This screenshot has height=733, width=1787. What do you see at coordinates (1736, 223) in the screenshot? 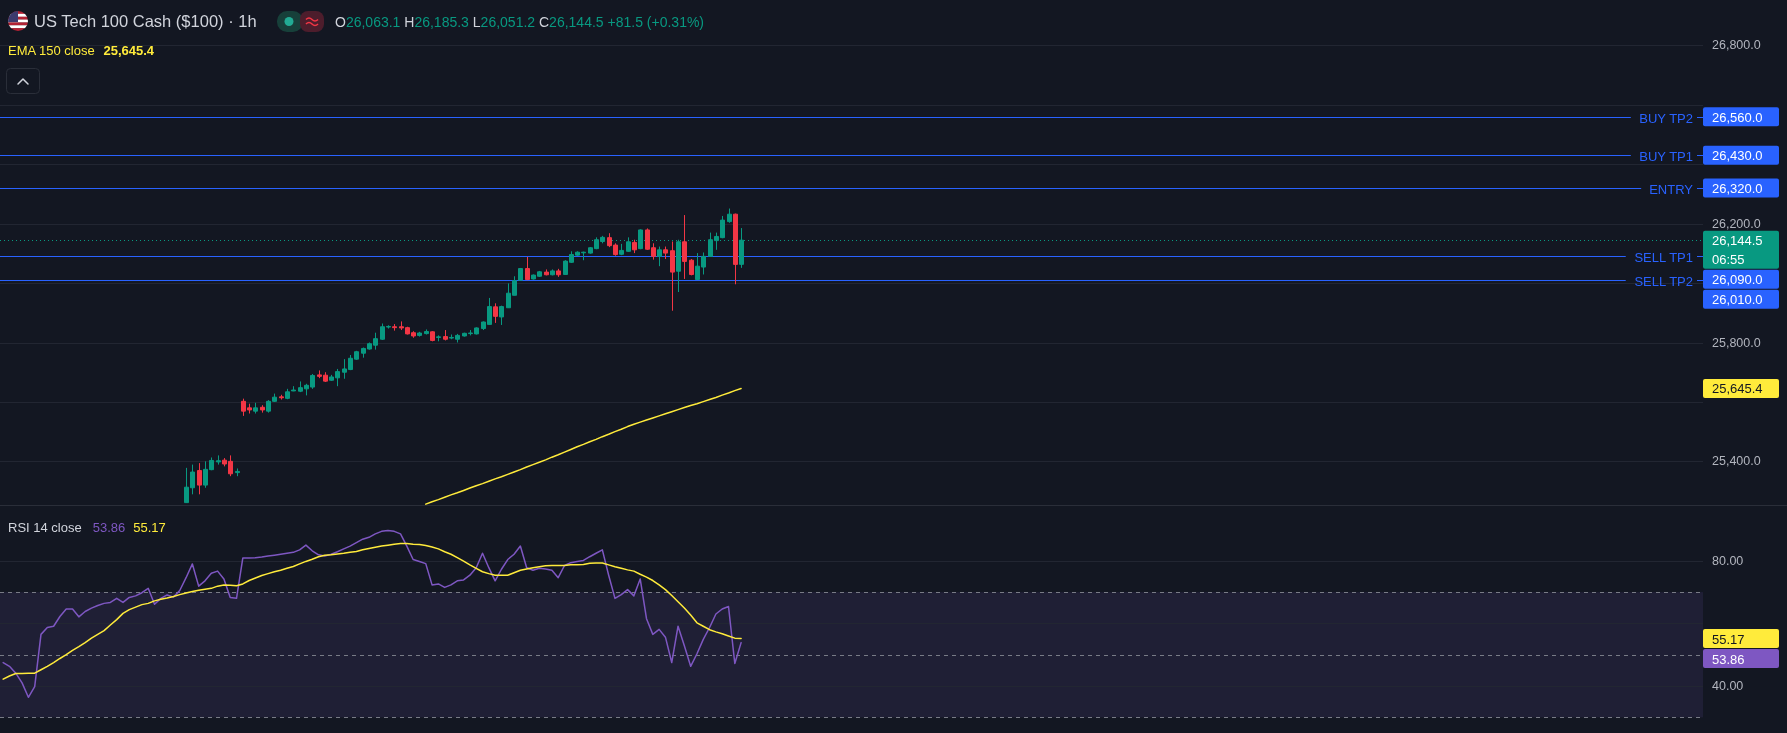
I see `y-tick-label: 26,200.0` at bounding box center [1736, 223].